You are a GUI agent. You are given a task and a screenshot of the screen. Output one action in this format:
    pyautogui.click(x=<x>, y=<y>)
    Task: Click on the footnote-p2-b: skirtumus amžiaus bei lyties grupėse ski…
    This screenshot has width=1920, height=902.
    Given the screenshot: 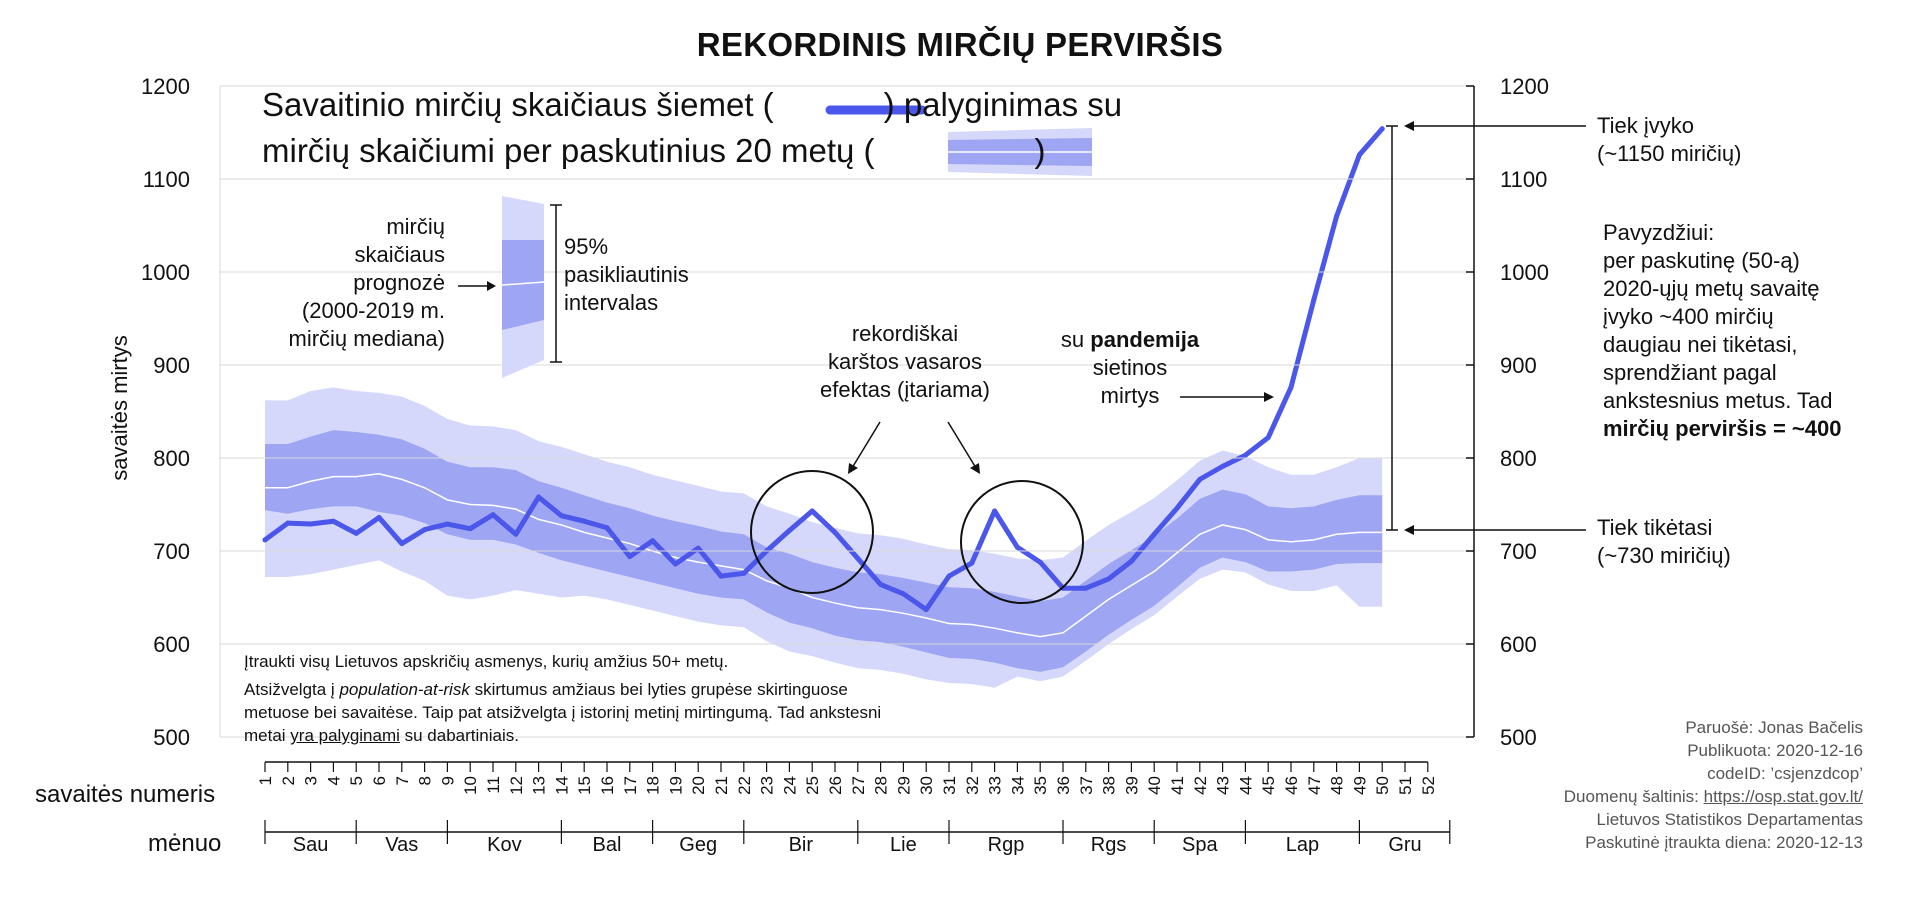 What is the action you would take?
    pyautogui.click(x=563, y=712)
    